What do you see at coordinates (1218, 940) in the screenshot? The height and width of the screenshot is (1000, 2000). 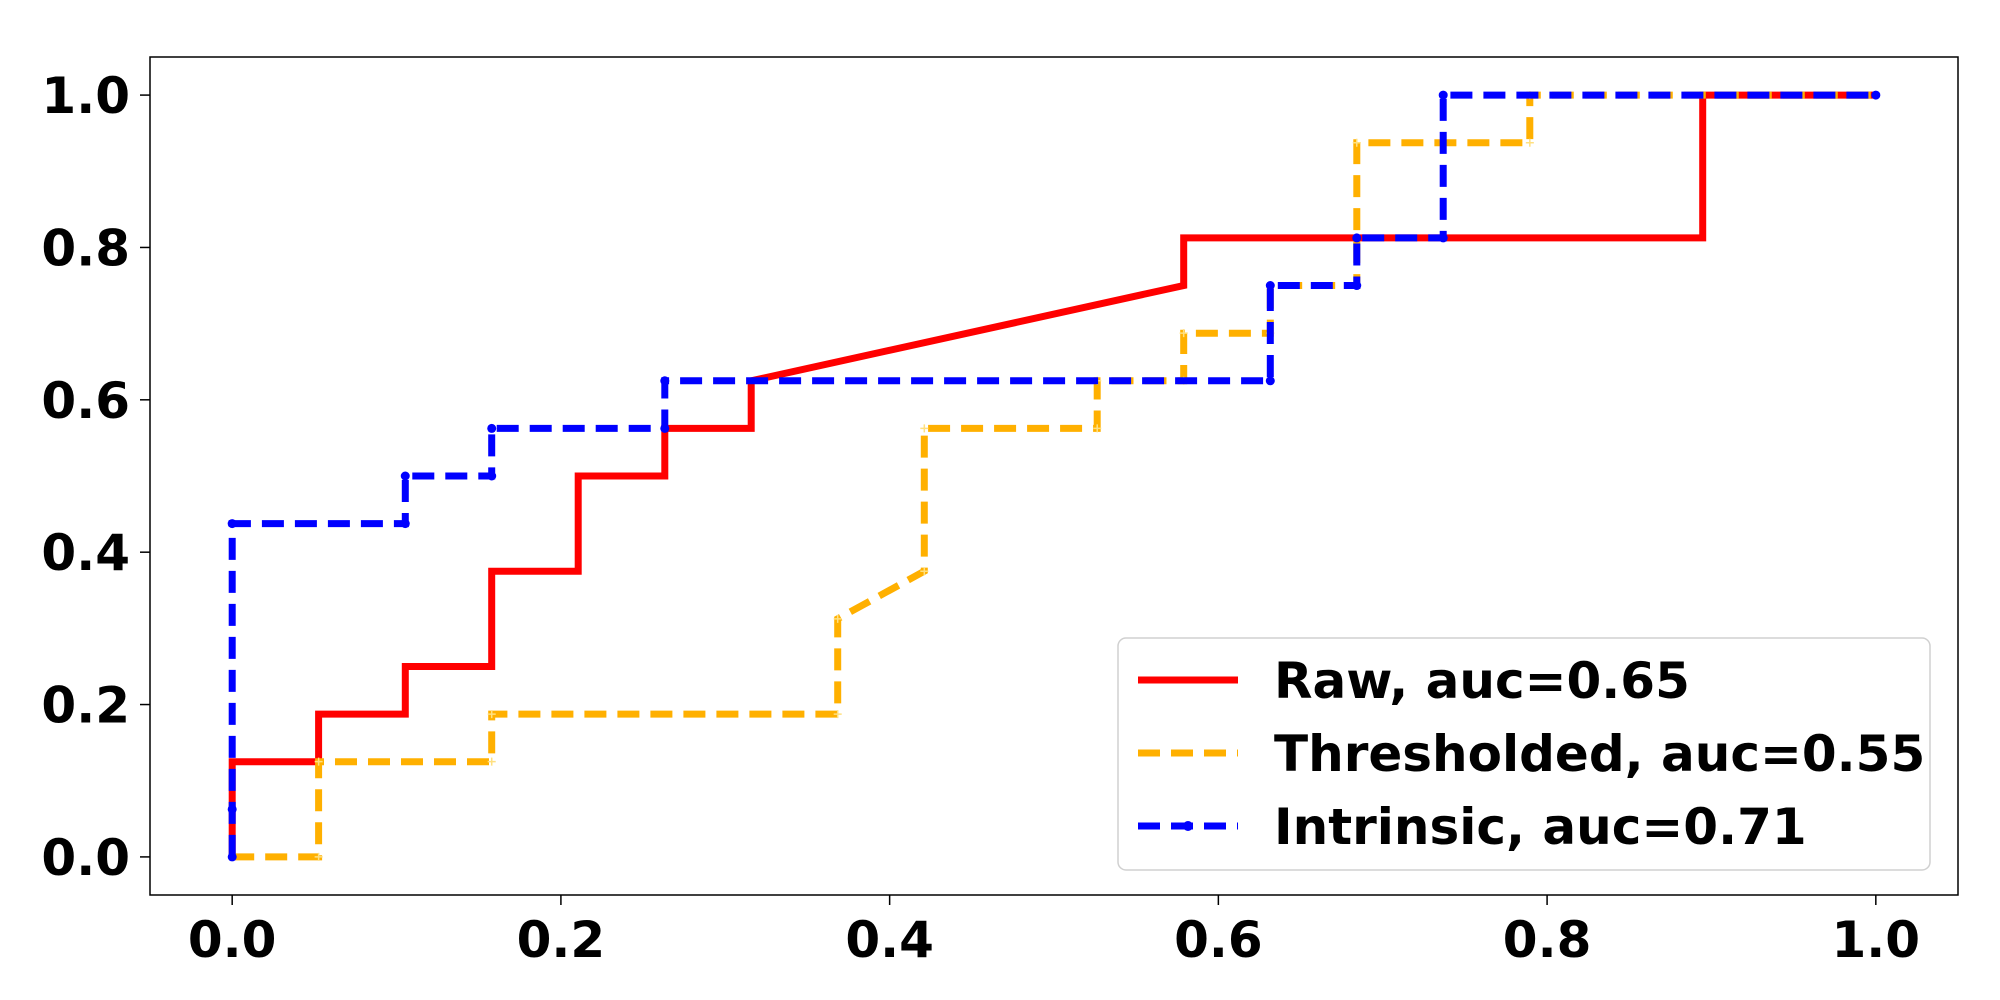 I see `x-tick-label: 0.6` at bounding box center [1218, 940].